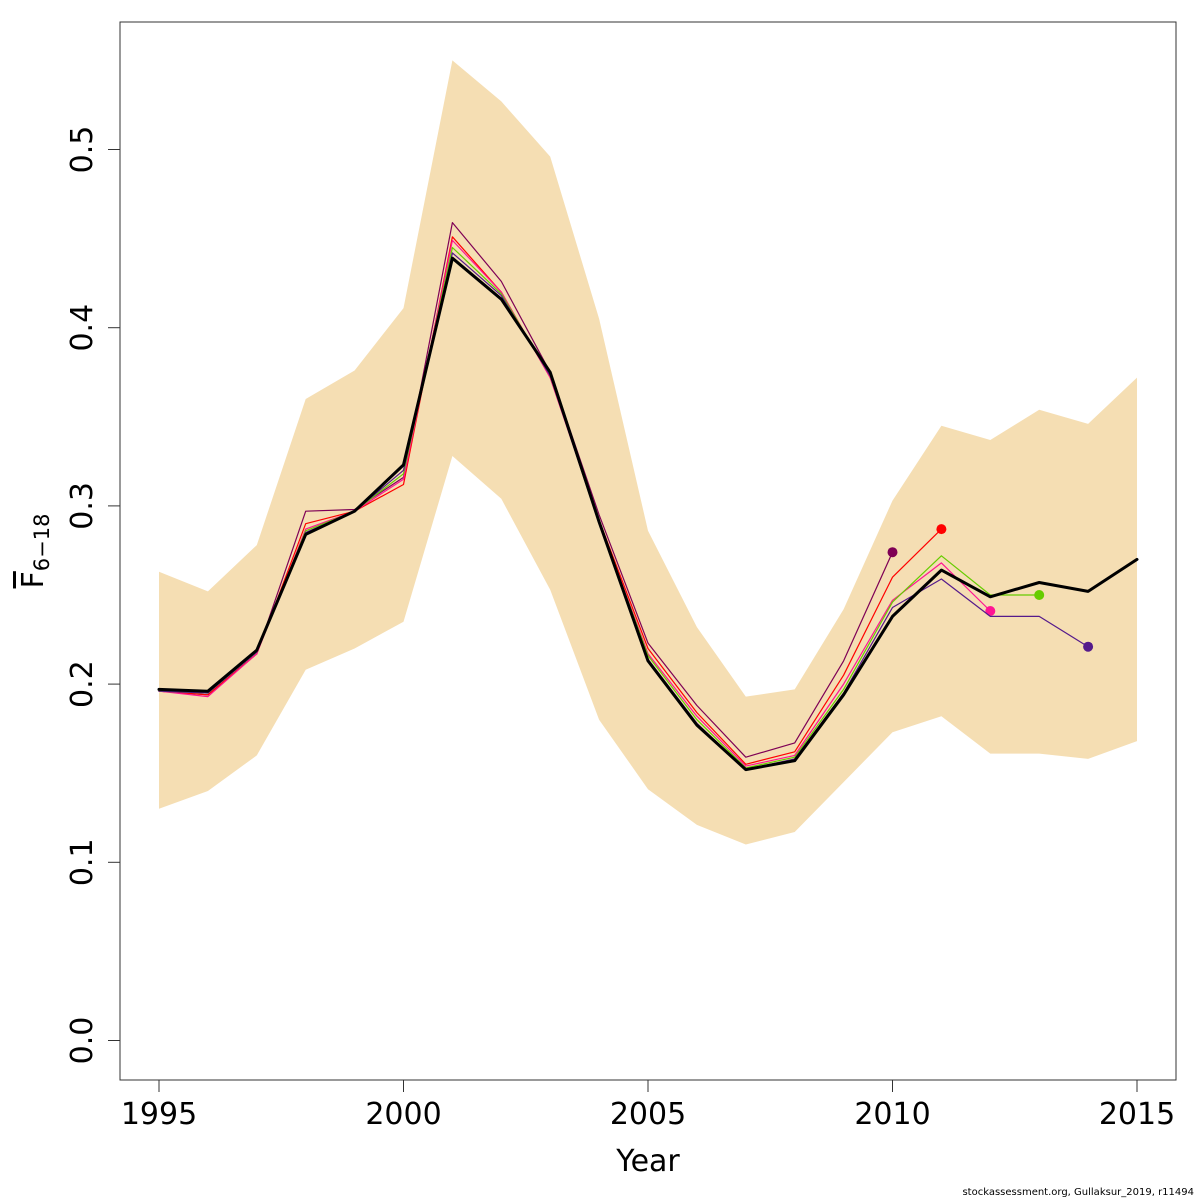  I want to click on y-tick-label: 0.1, so click(82, 862).